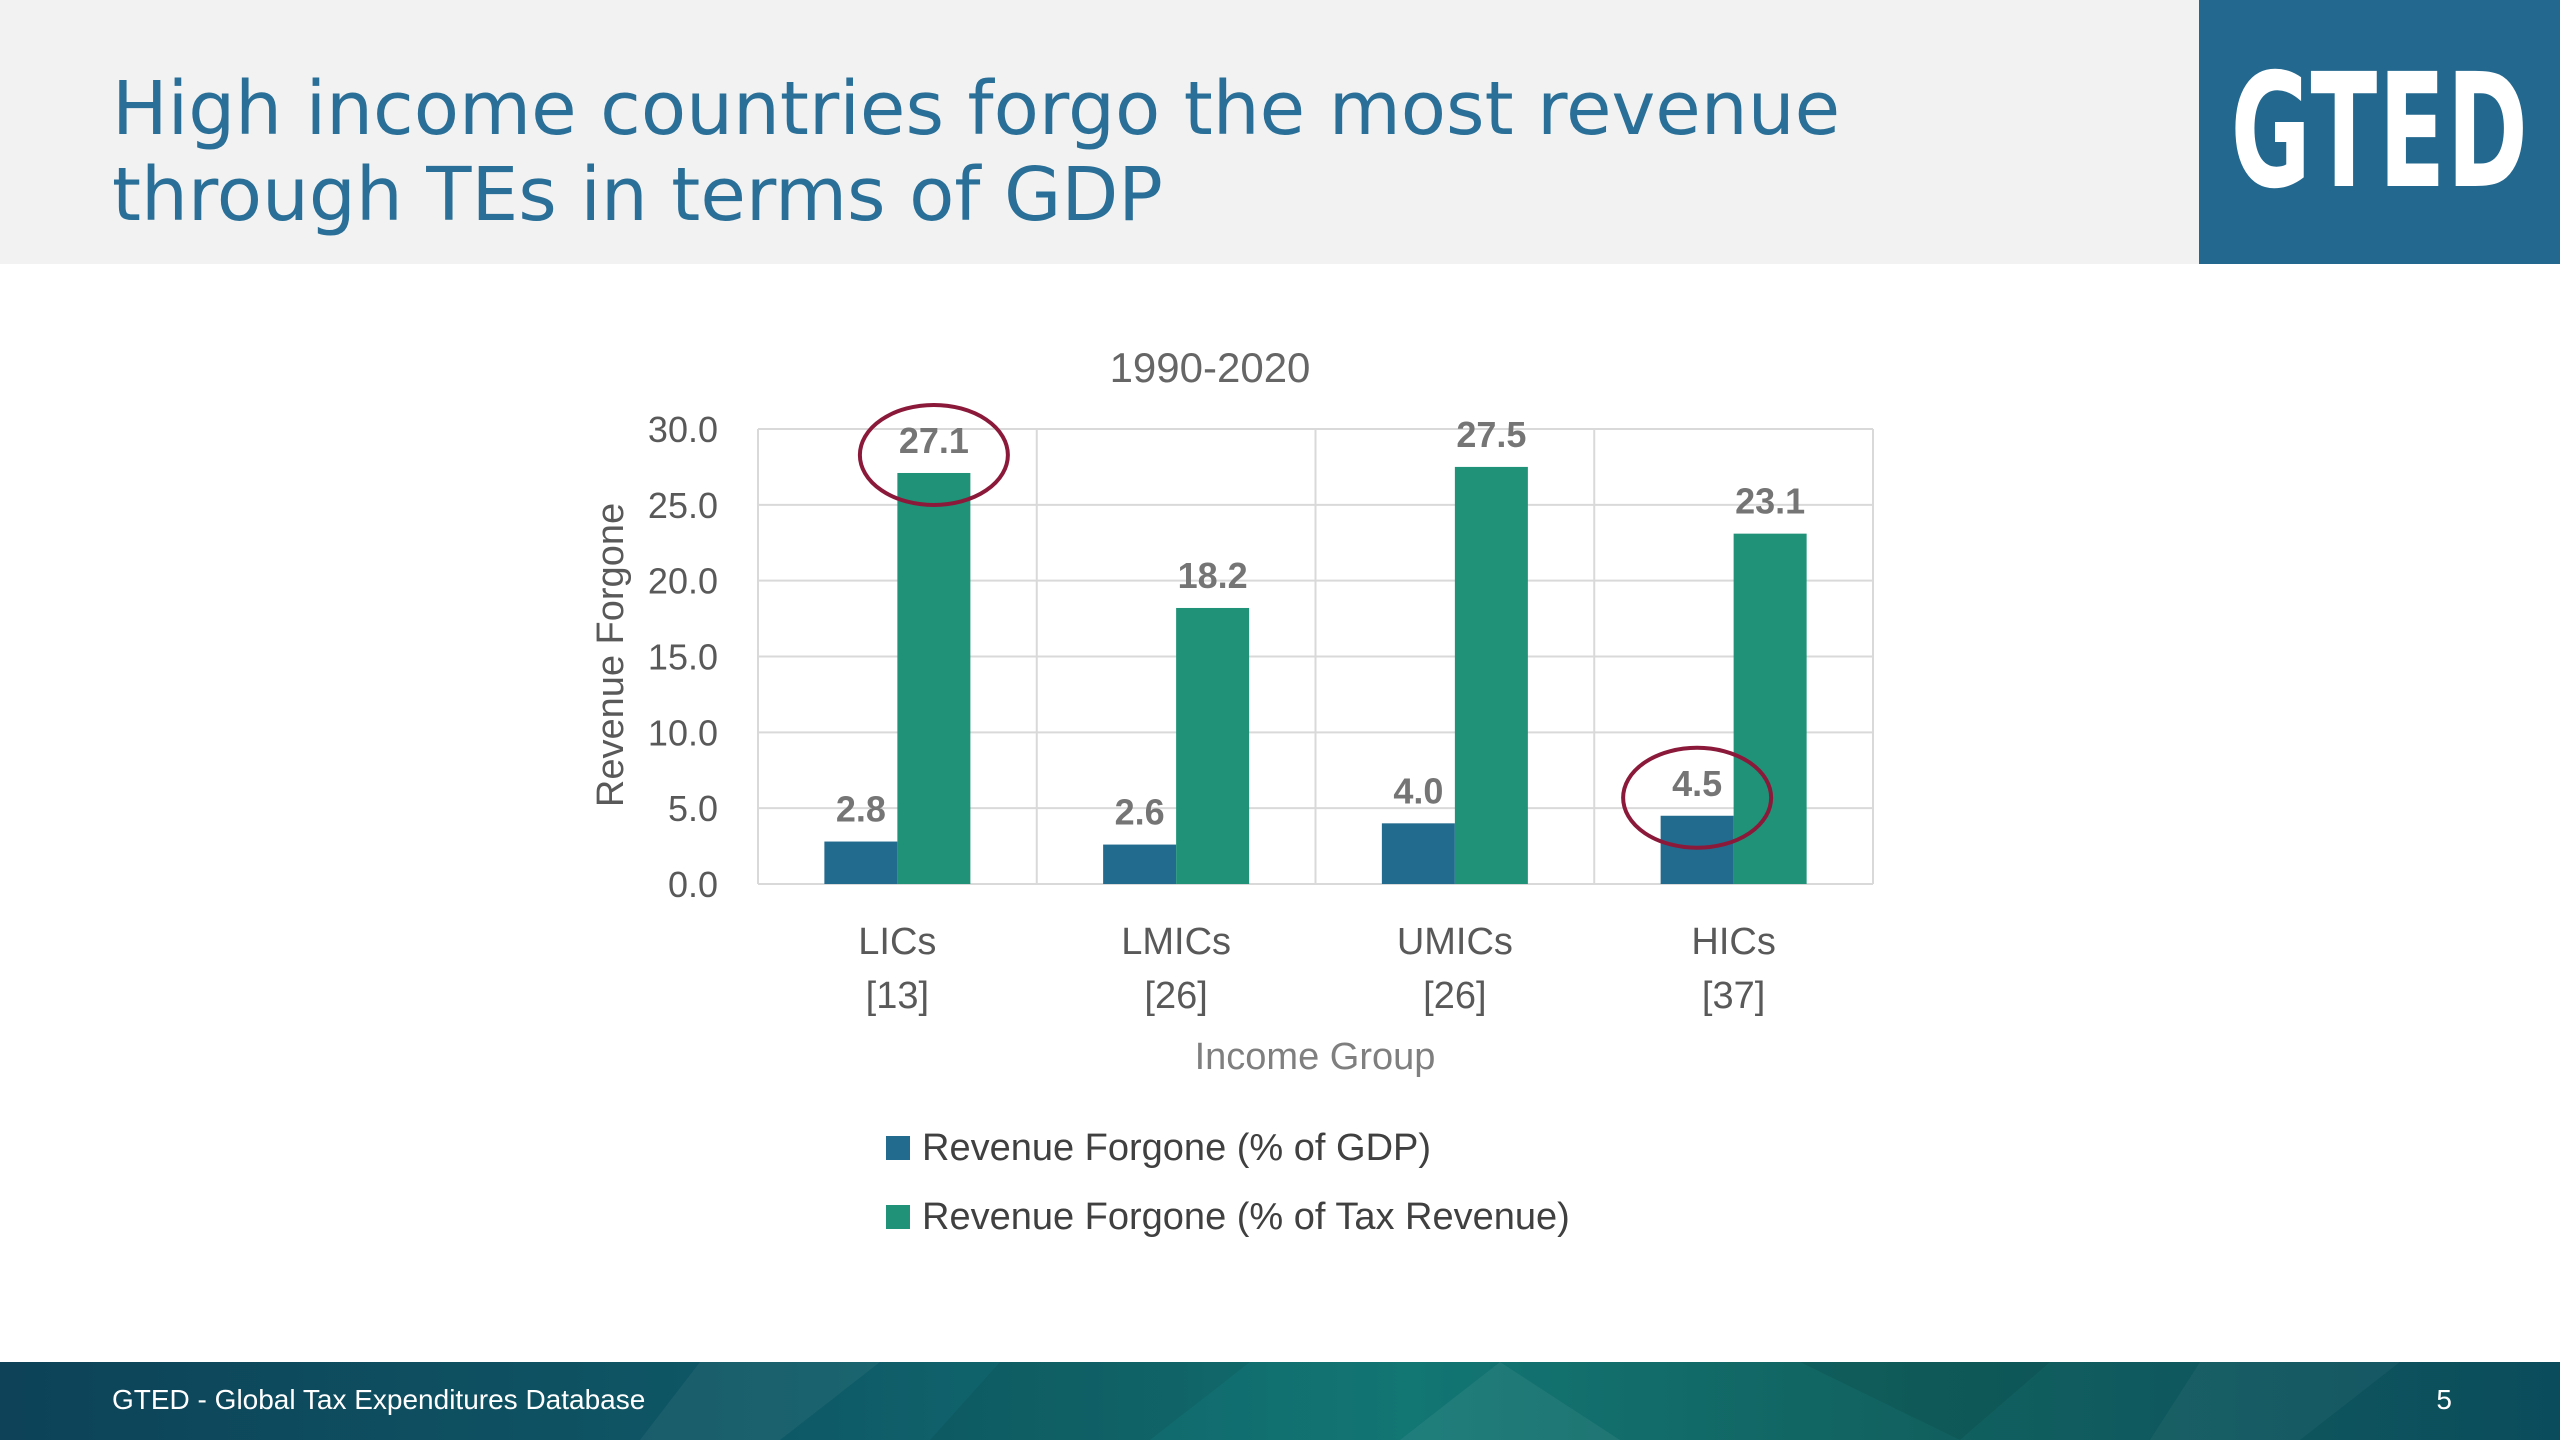 The height and width of the screenshot is (1440, 2560). I want to click on bar-gdp-hics, so click(1697, 849).